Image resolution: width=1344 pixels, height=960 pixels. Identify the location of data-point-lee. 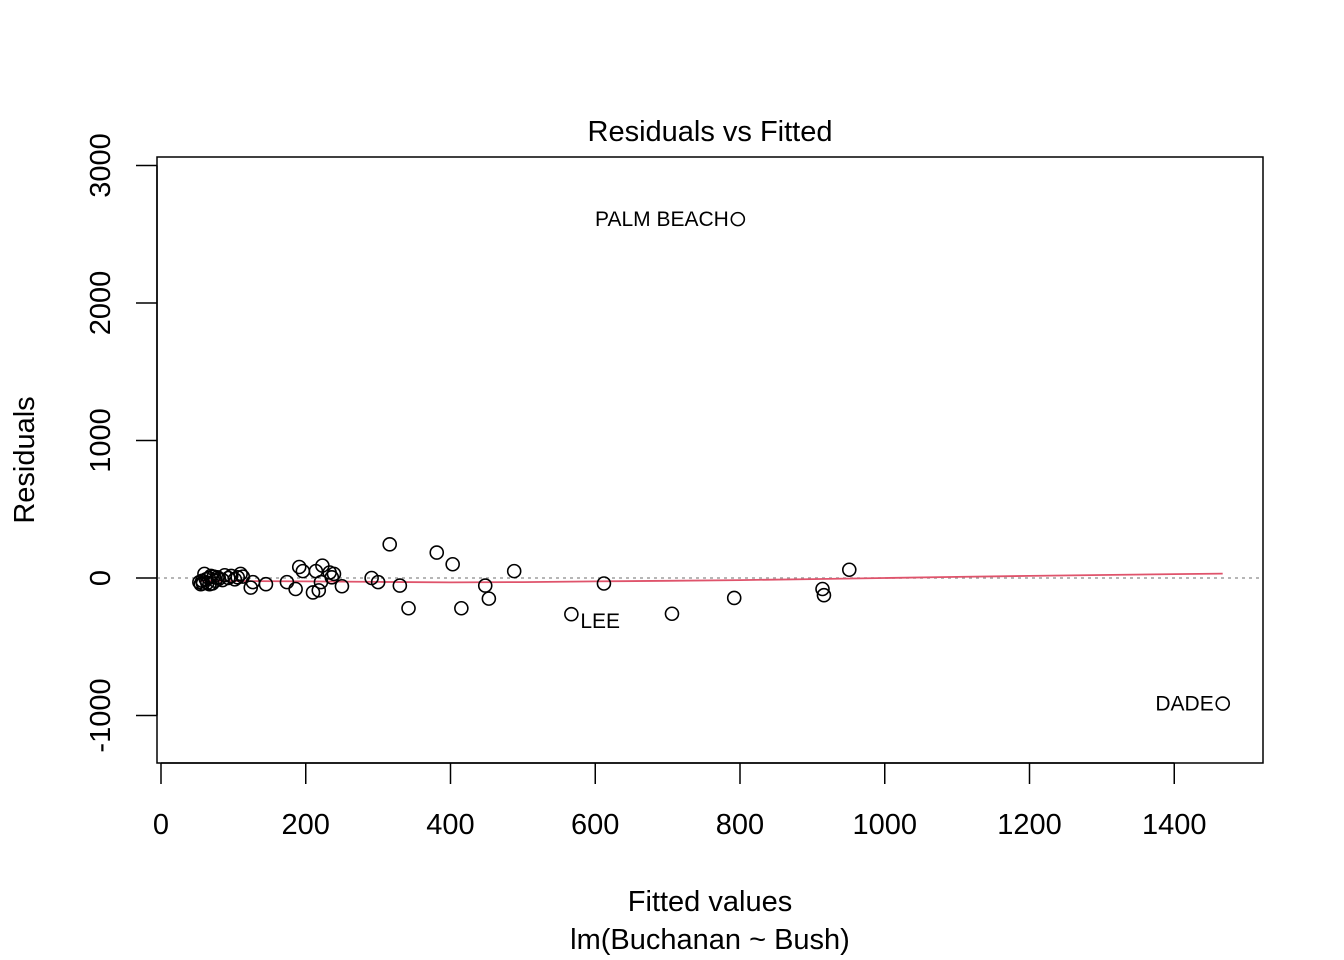
(571, 614).